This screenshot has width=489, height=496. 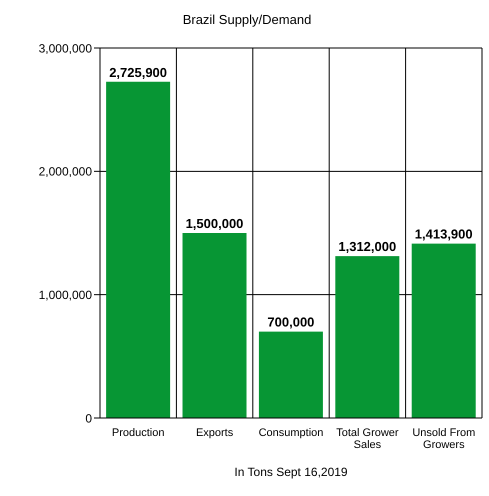 I want to click on x-tick-label: Unsold From Growers, so click(x=444, y=439).